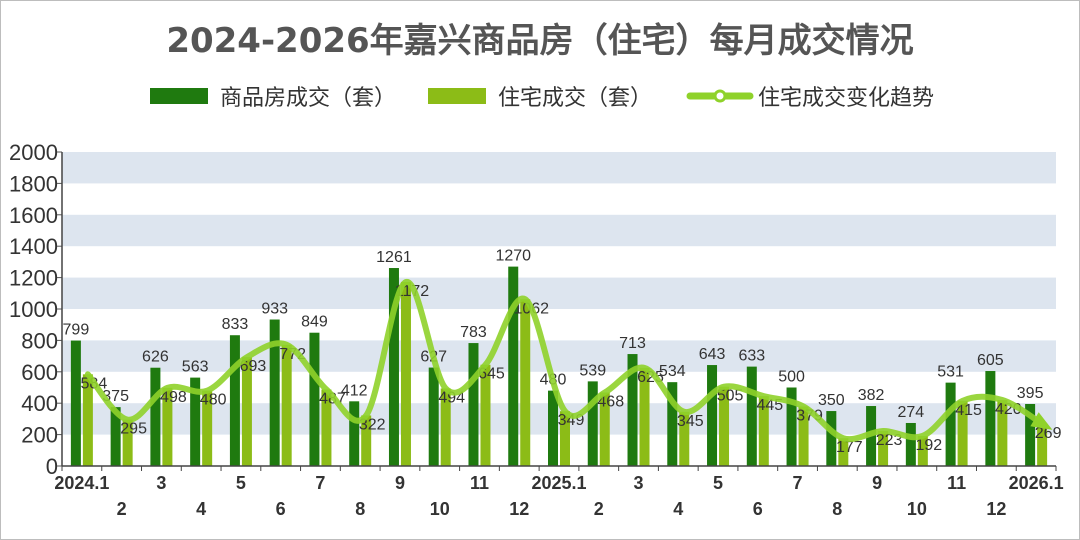 Image resolution: width=1080 pixels, height=540 pixels. Describe the element at coordinates (950, 372) in the screenshot. I see `label-commercial: 531` at that location.